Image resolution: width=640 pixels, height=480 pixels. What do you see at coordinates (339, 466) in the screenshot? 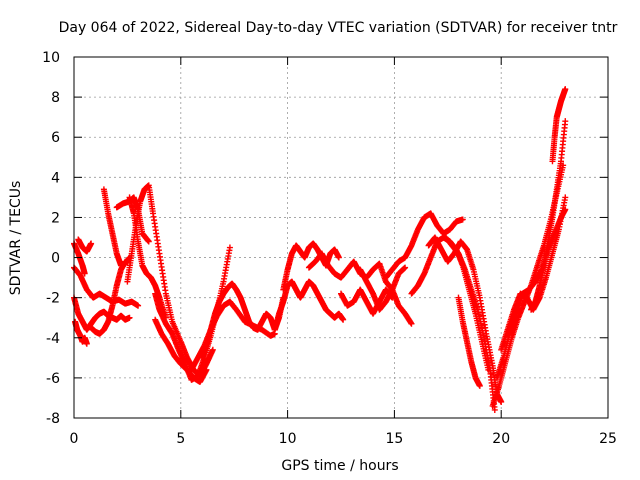
I see `x-axis-label: GPS time / hours` at bounding box center [339, 466].